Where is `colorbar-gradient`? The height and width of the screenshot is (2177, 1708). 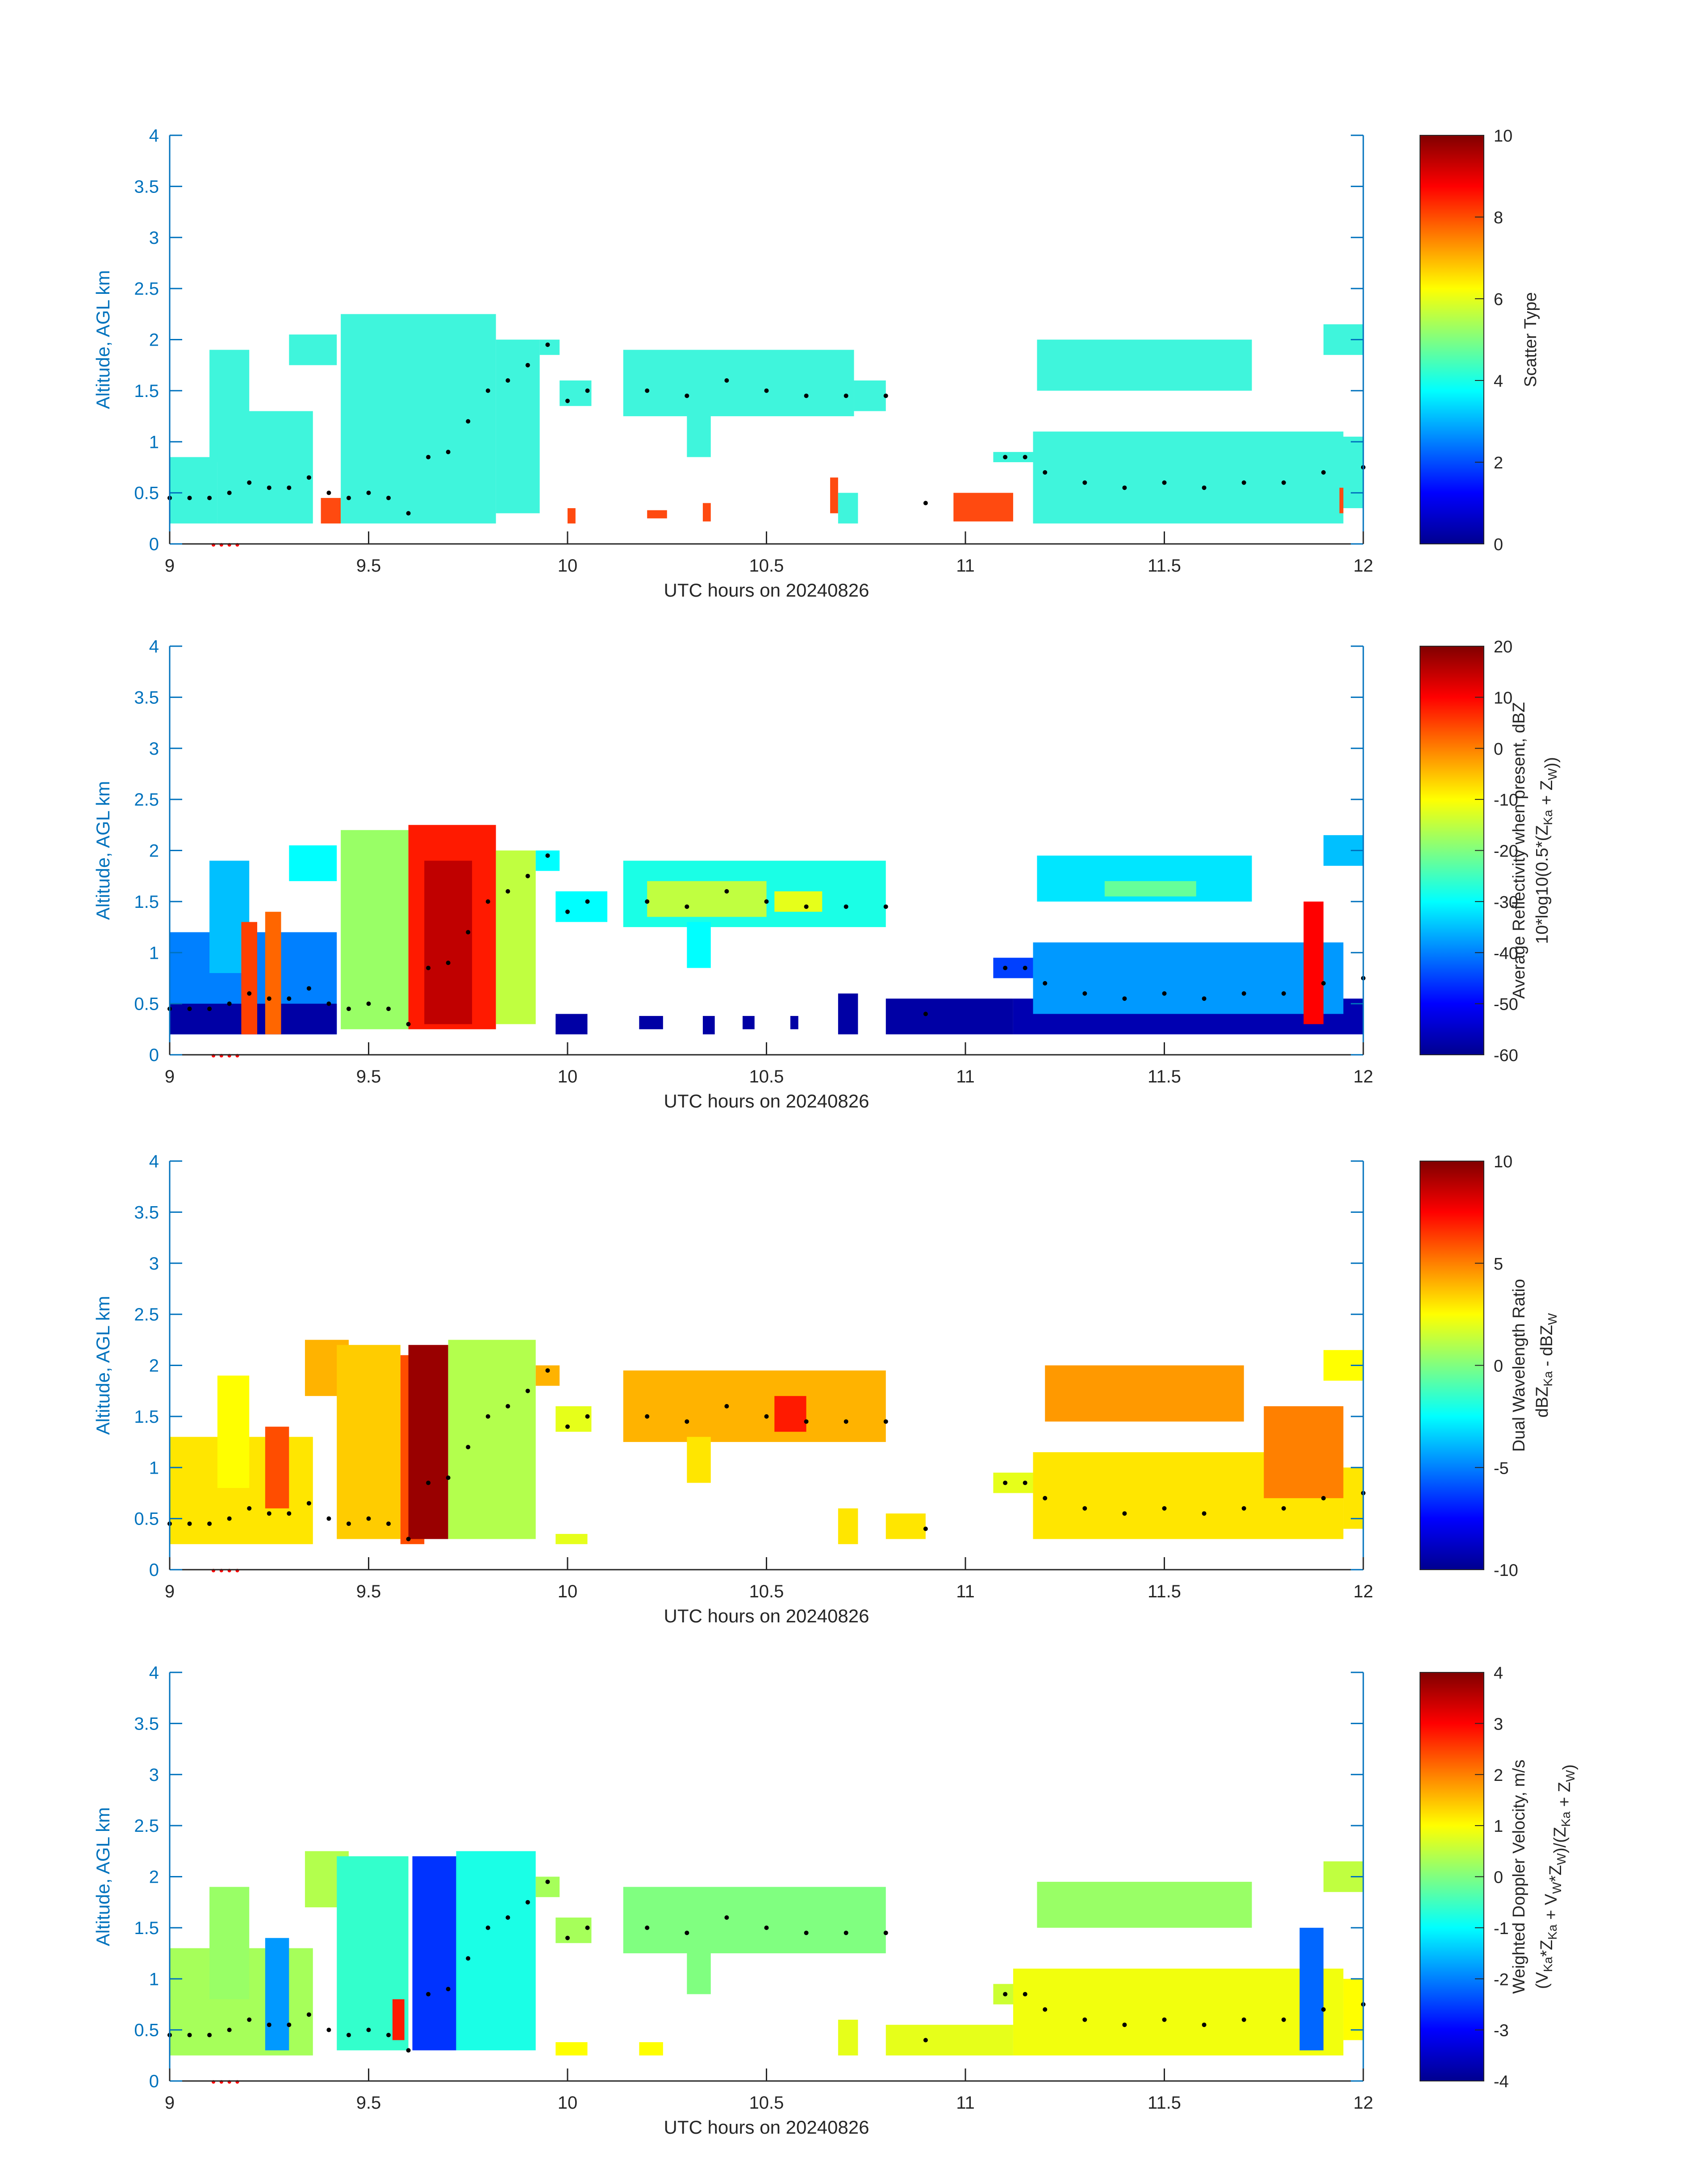 colorbar-gradient is located at coordinates (1452, 1876).